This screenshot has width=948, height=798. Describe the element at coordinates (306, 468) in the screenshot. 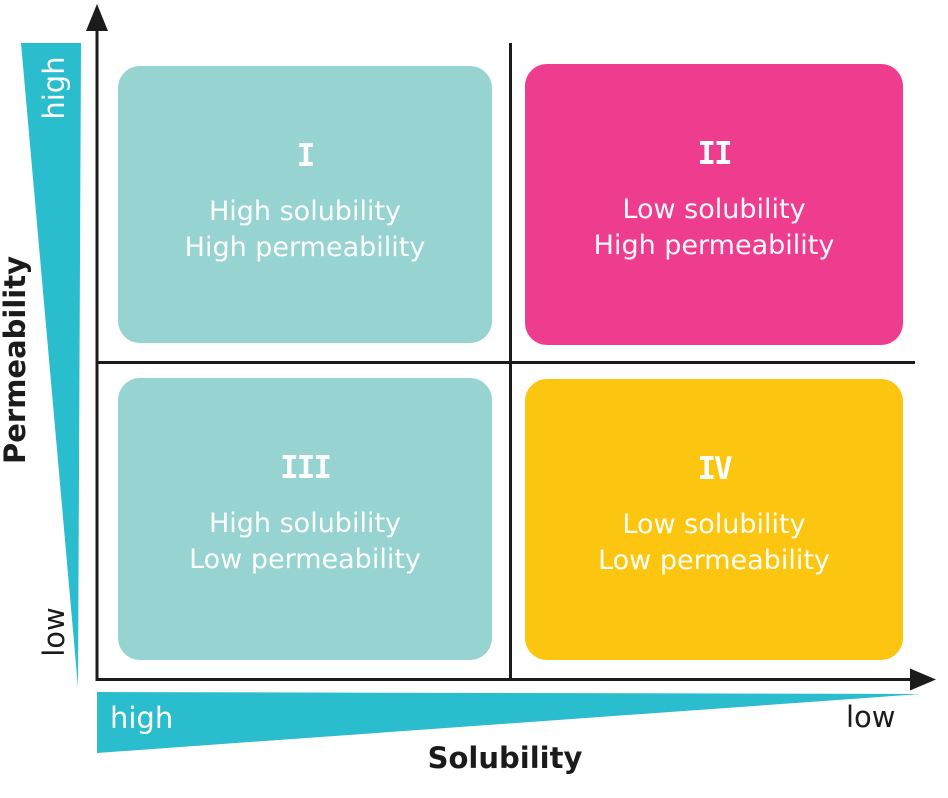

I see `quadrant-3-numeral: III` at that location.